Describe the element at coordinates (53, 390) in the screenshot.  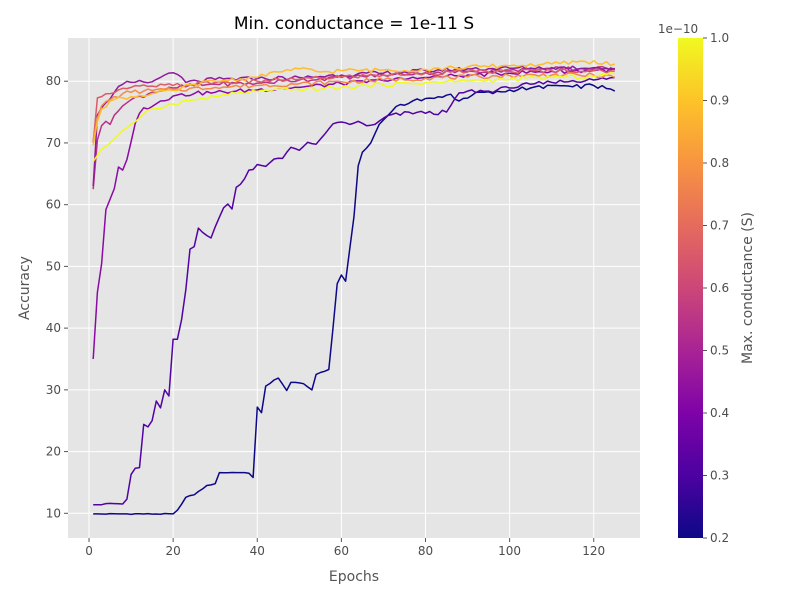
I see `y-tick-label: 30` at that location.